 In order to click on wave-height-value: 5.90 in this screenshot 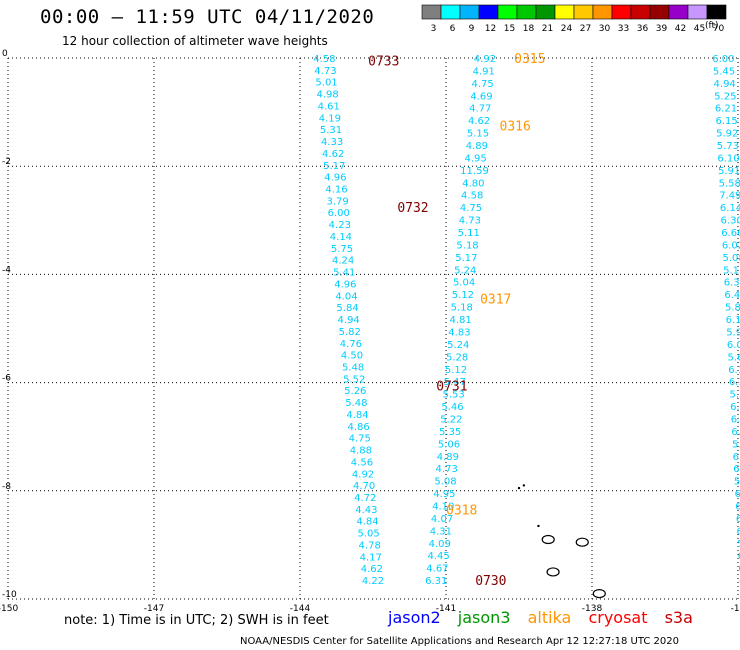, I will do `click(737, 482)`.